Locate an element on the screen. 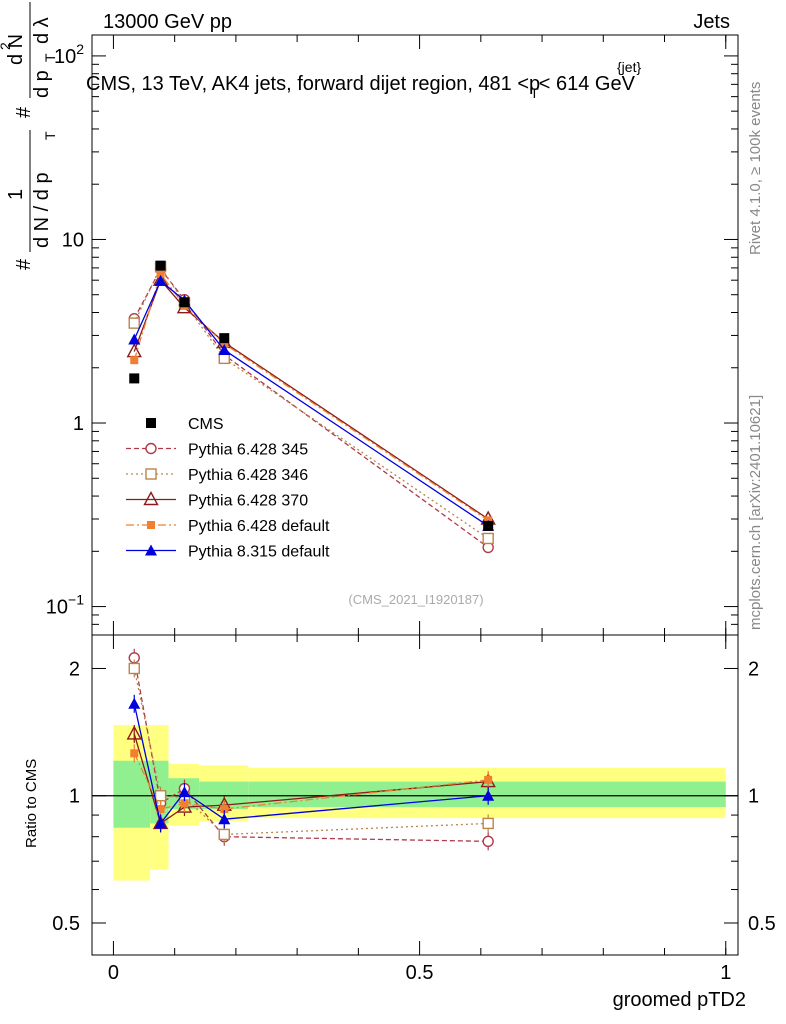 This screenshot has width=786, height=1024. title-end: < 614 GeV is located at coordinates (587, 84).